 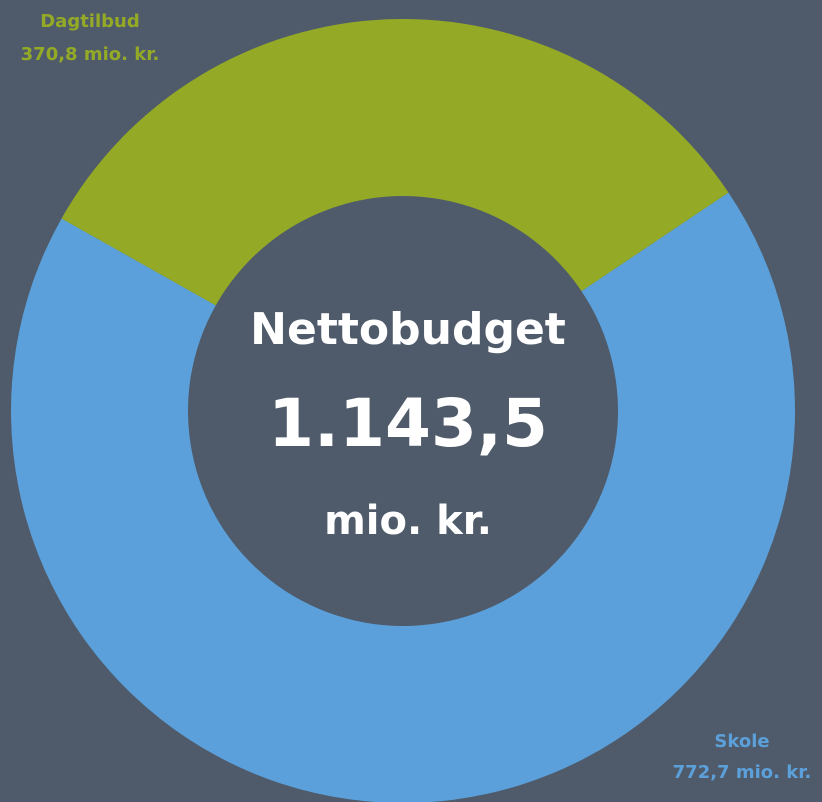 I want to click on slice-value-label: 772,7 mio. kr., so click(x=742, y=772).